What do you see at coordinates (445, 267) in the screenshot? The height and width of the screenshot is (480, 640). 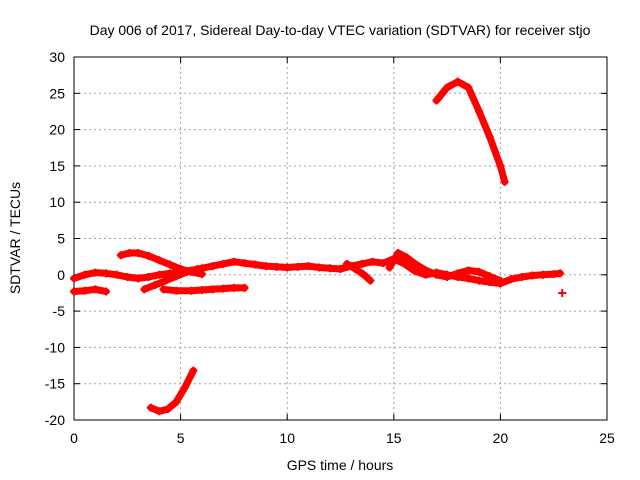 I see `series-bump-late` at bounding box center [445, 267].